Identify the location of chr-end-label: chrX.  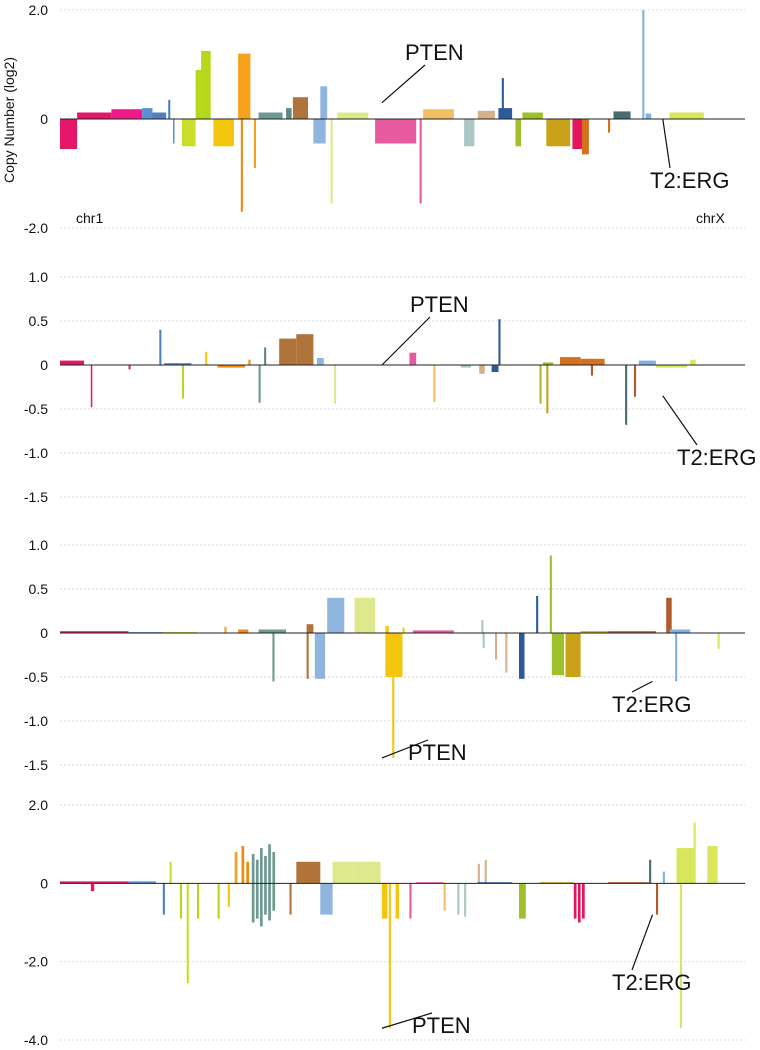
(710, 218).